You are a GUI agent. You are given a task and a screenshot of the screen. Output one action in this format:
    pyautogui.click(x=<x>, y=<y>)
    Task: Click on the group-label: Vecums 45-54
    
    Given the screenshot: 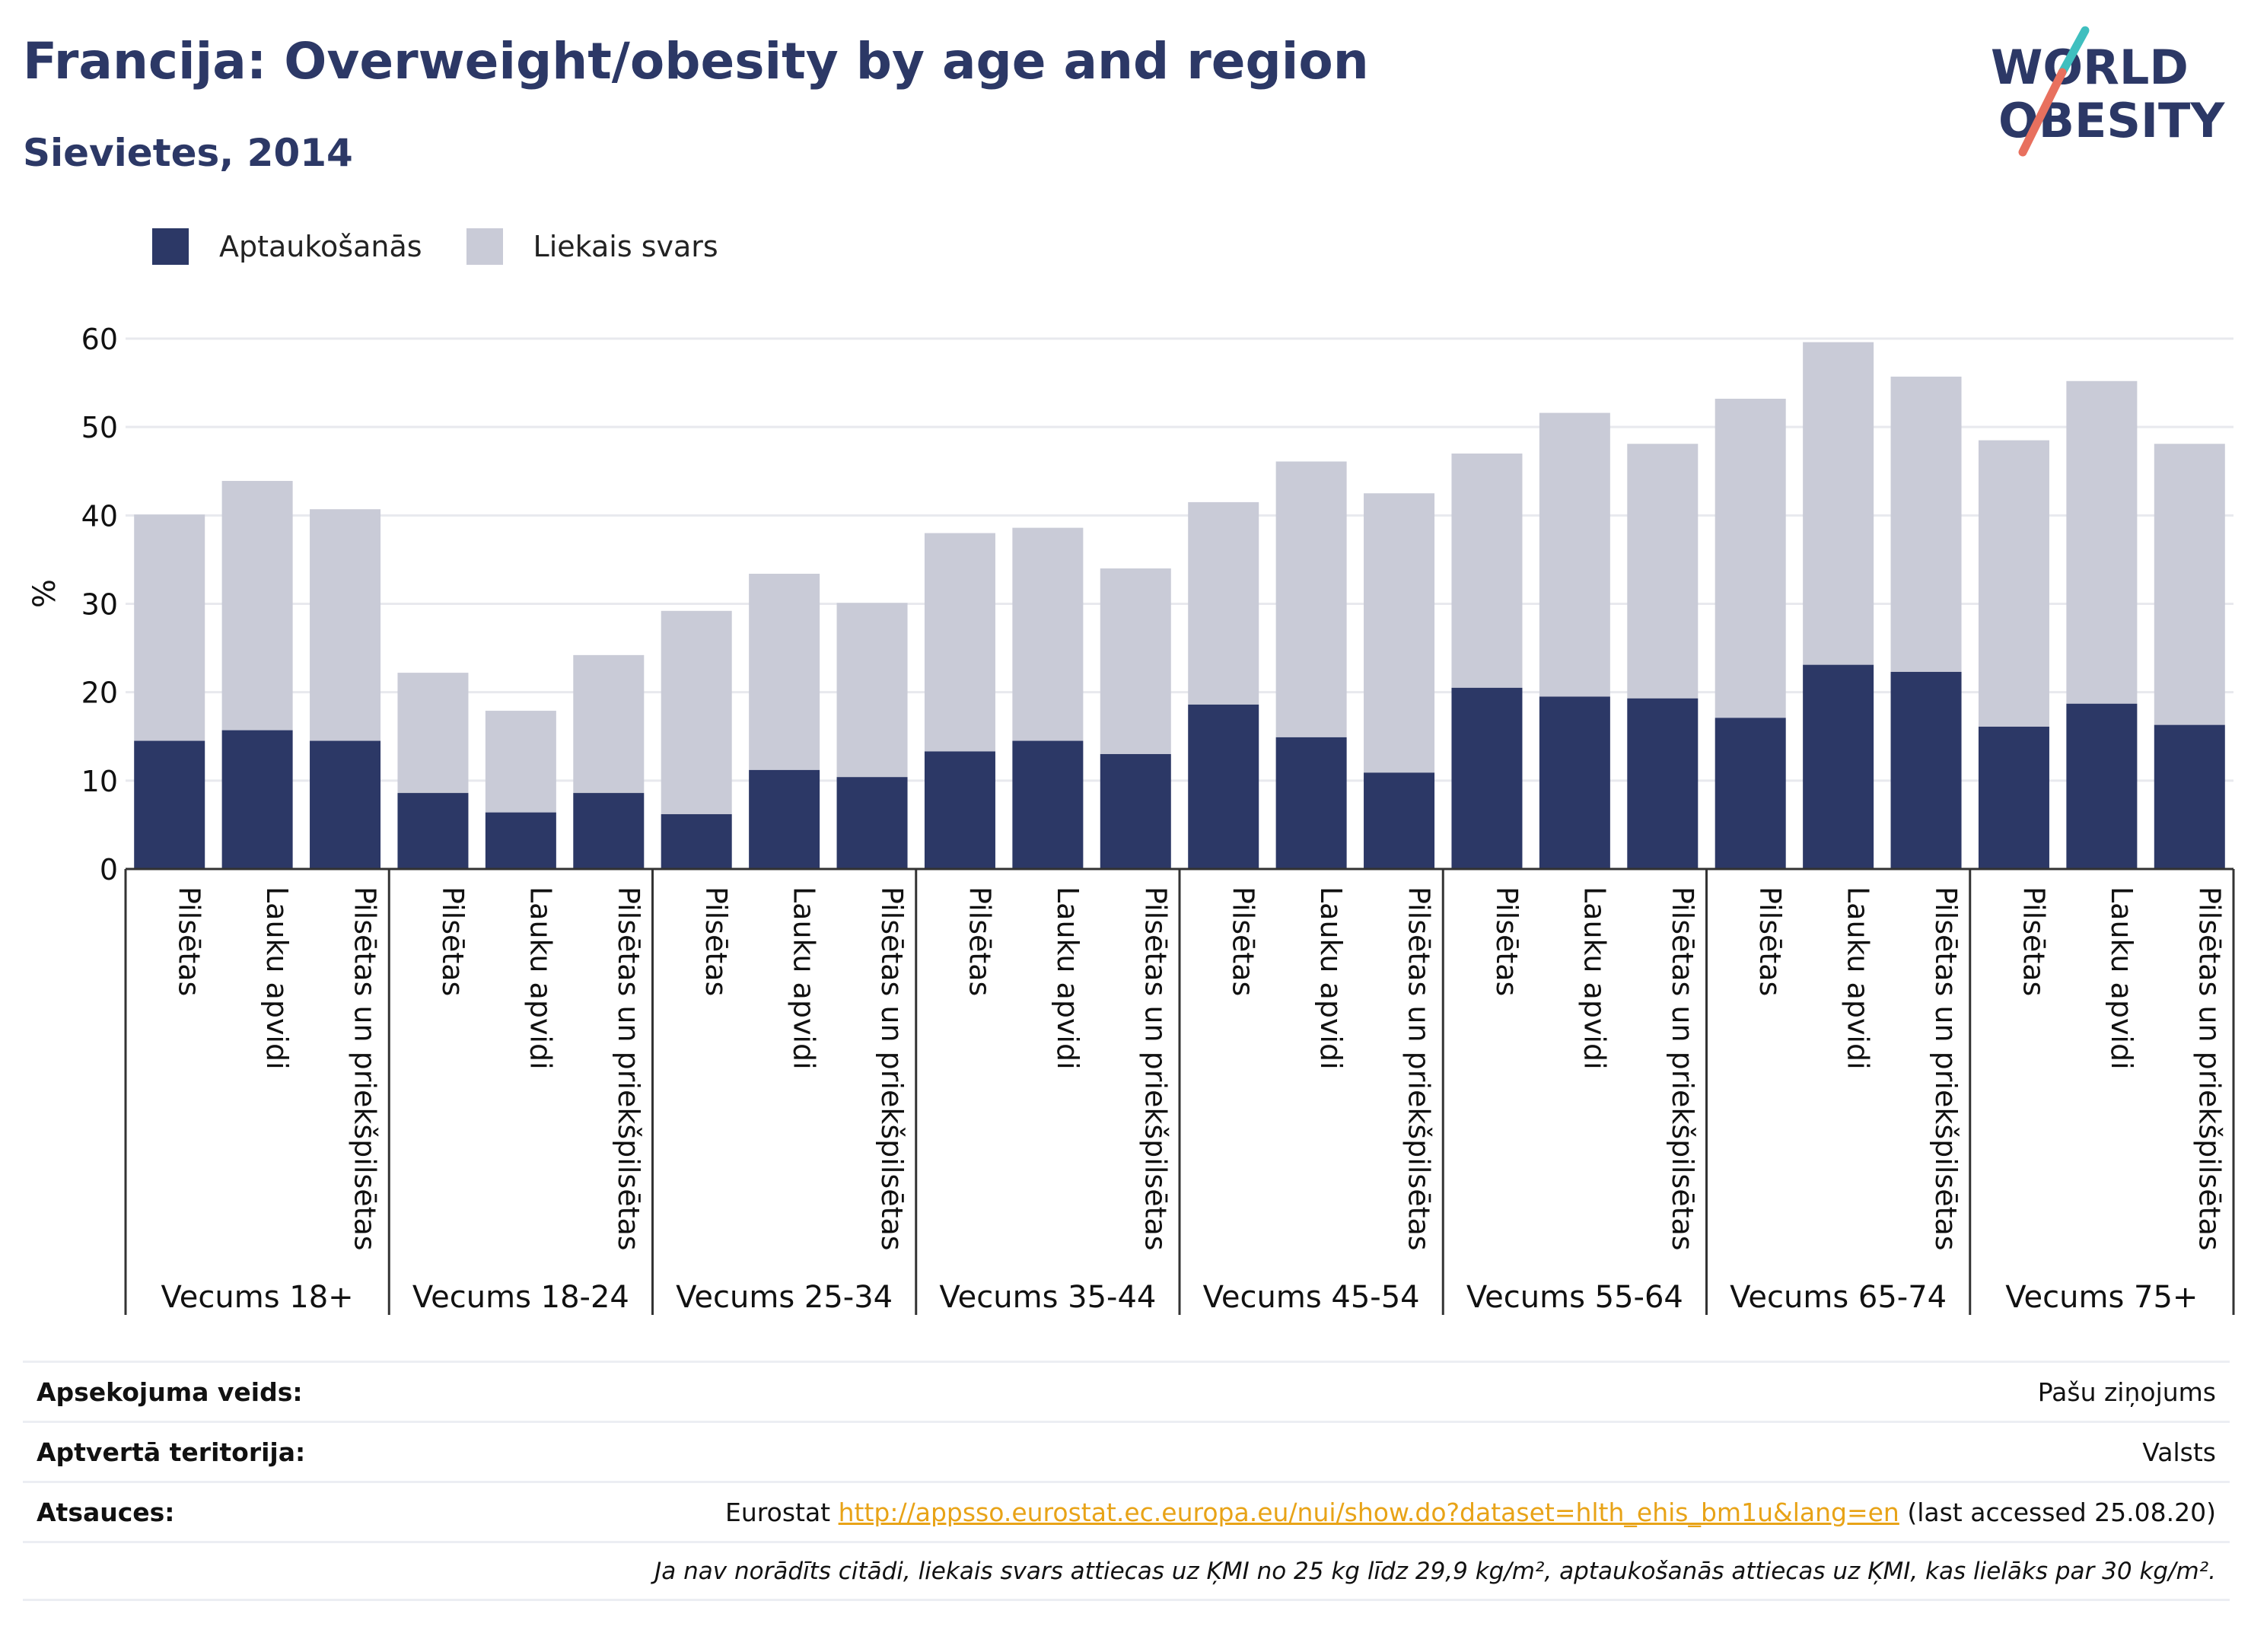 What is the action you would take?
    pyautogui.click(x=1311, y=1297)
    